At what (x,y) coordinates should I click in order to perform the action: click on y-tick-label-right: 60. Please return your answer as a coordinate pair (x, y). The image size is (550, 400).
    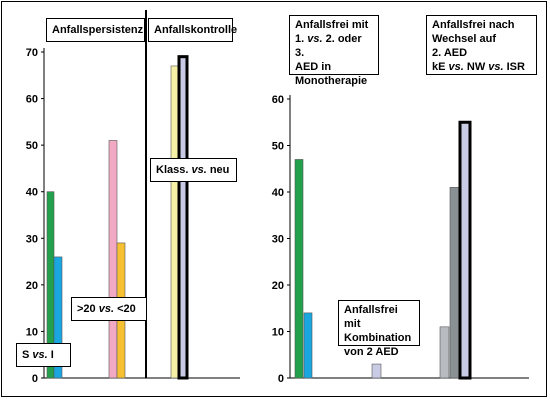
    Looking at the image, I should click on (278, 100).